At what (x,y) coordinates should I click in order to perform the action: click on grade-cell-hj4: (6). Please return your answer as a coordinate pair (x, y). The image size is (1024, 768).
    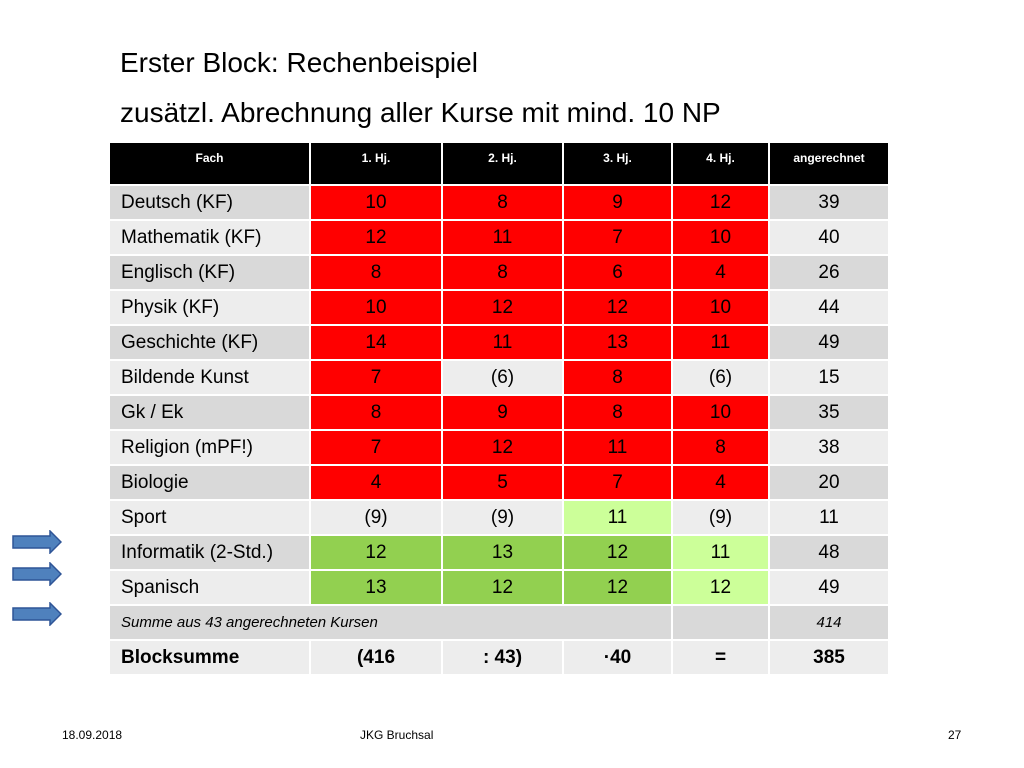
    Looking at the image, I should click on (720, 377).